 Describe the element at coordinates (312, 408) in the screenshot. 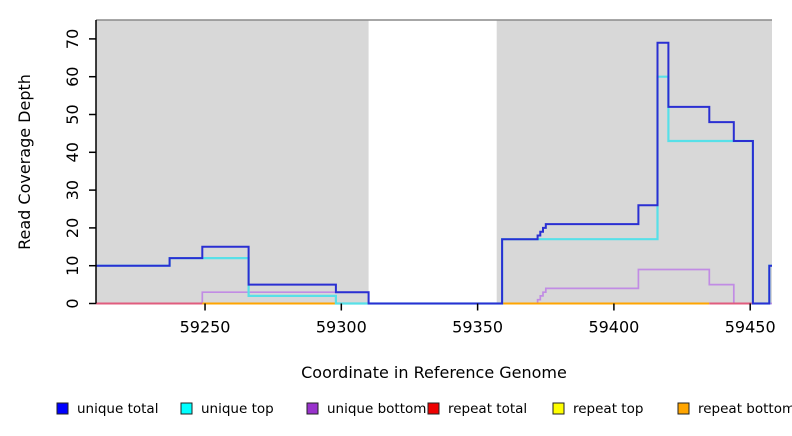

I see `legend-swatch-unique-bottom` at that location.